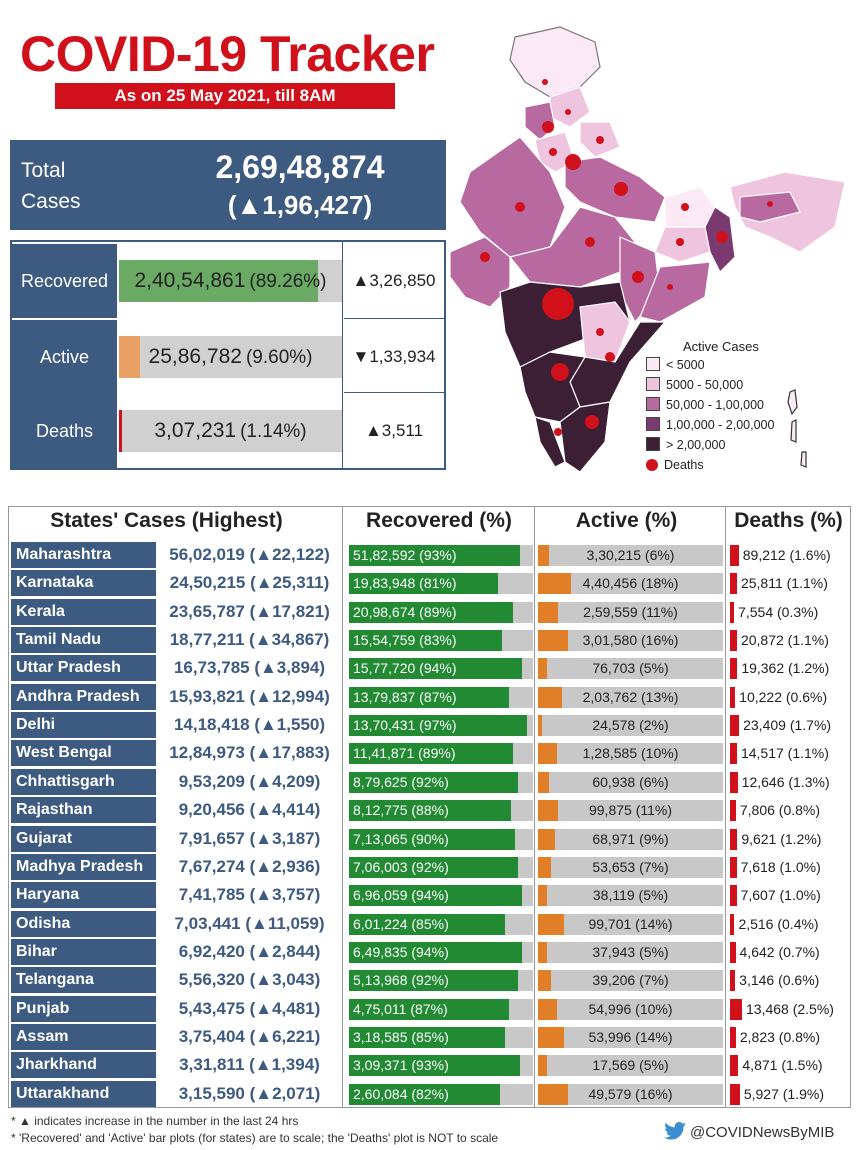  What do you see at coordinates (600, 332) in the screenshot?
I see `death-marker-telangana` at bounding box center [600, 332].